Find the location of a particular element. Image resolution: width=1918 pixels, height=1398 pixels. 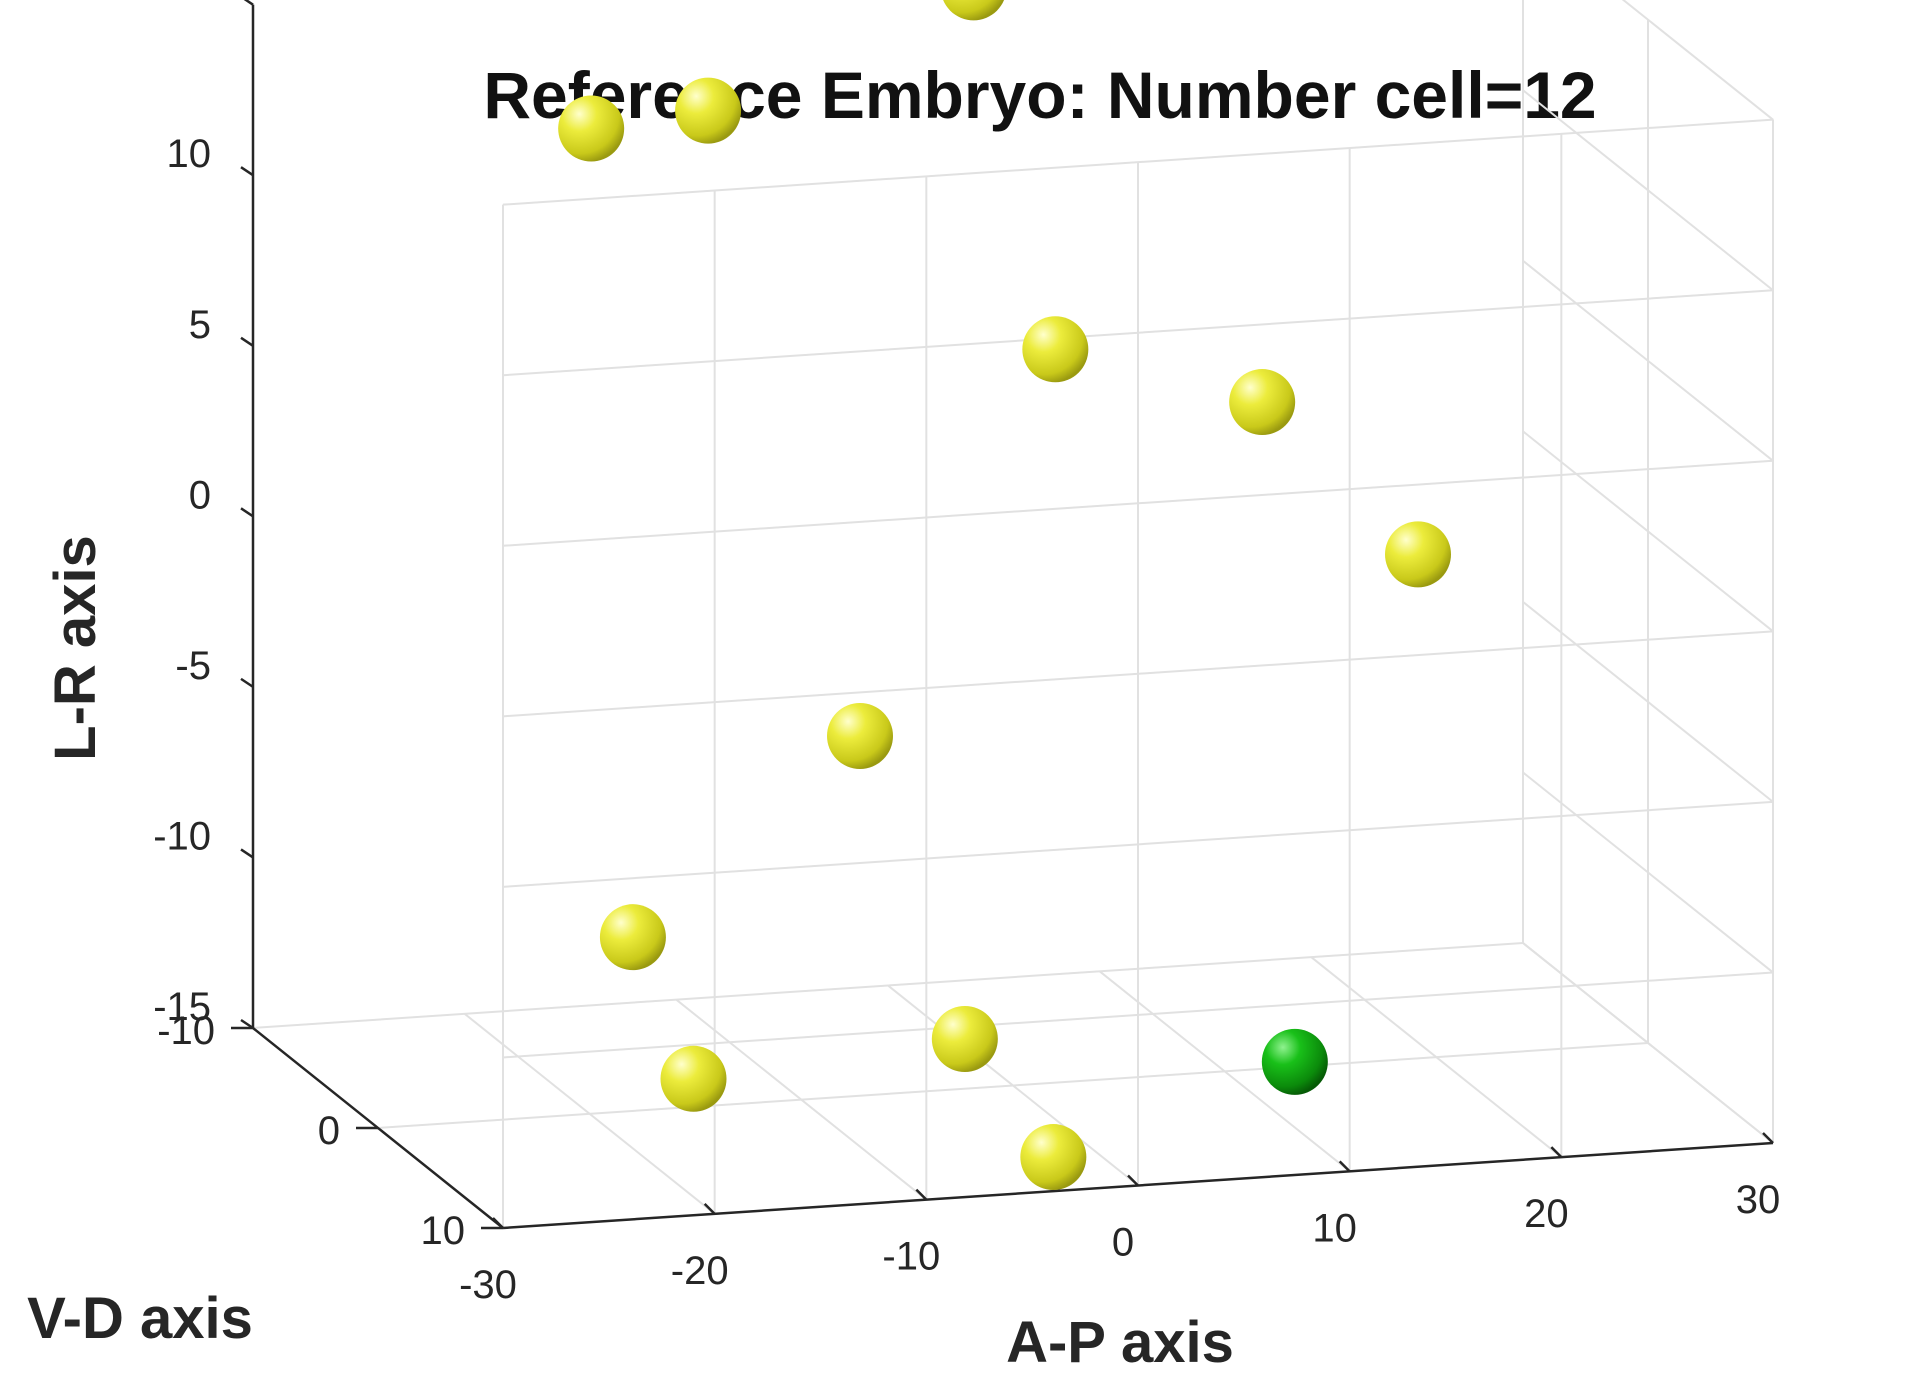

x-tick-label: -10 is located at coordinates (911, 1257).